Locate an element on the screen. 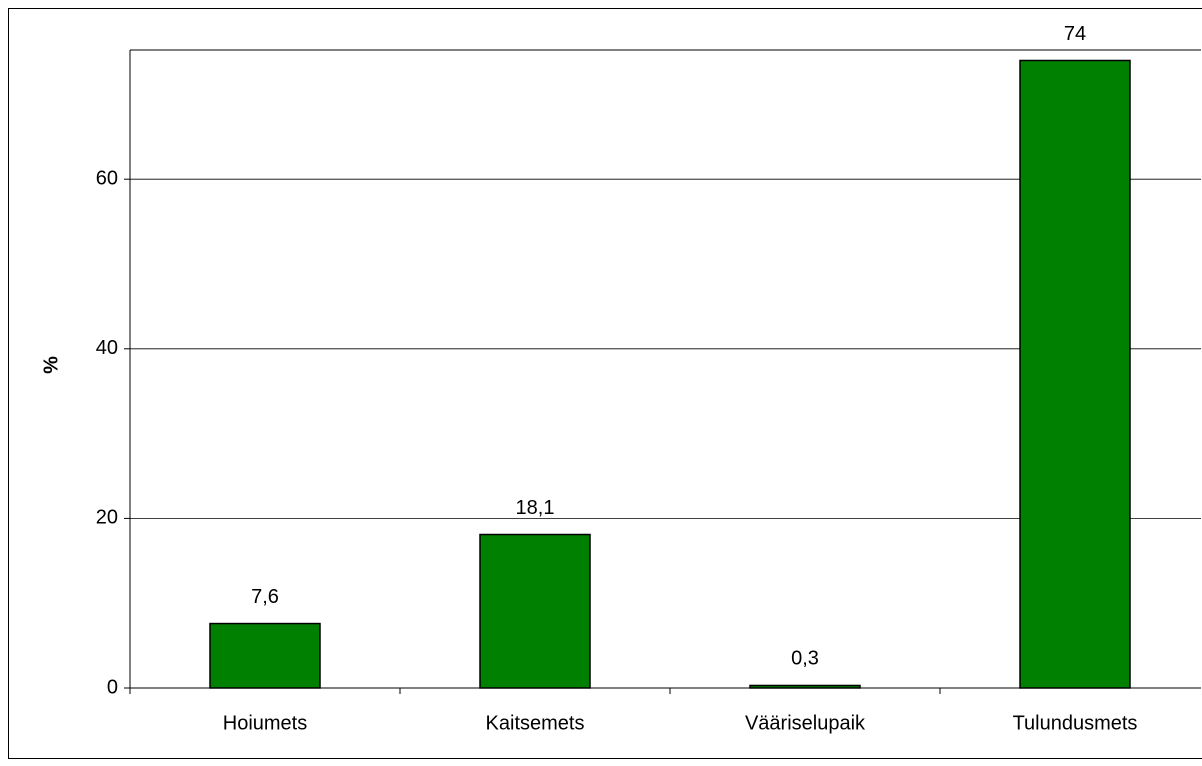 This screenshot has width=1202, height=766. y-tick-label: 40 is located at coordinates (107, 348).